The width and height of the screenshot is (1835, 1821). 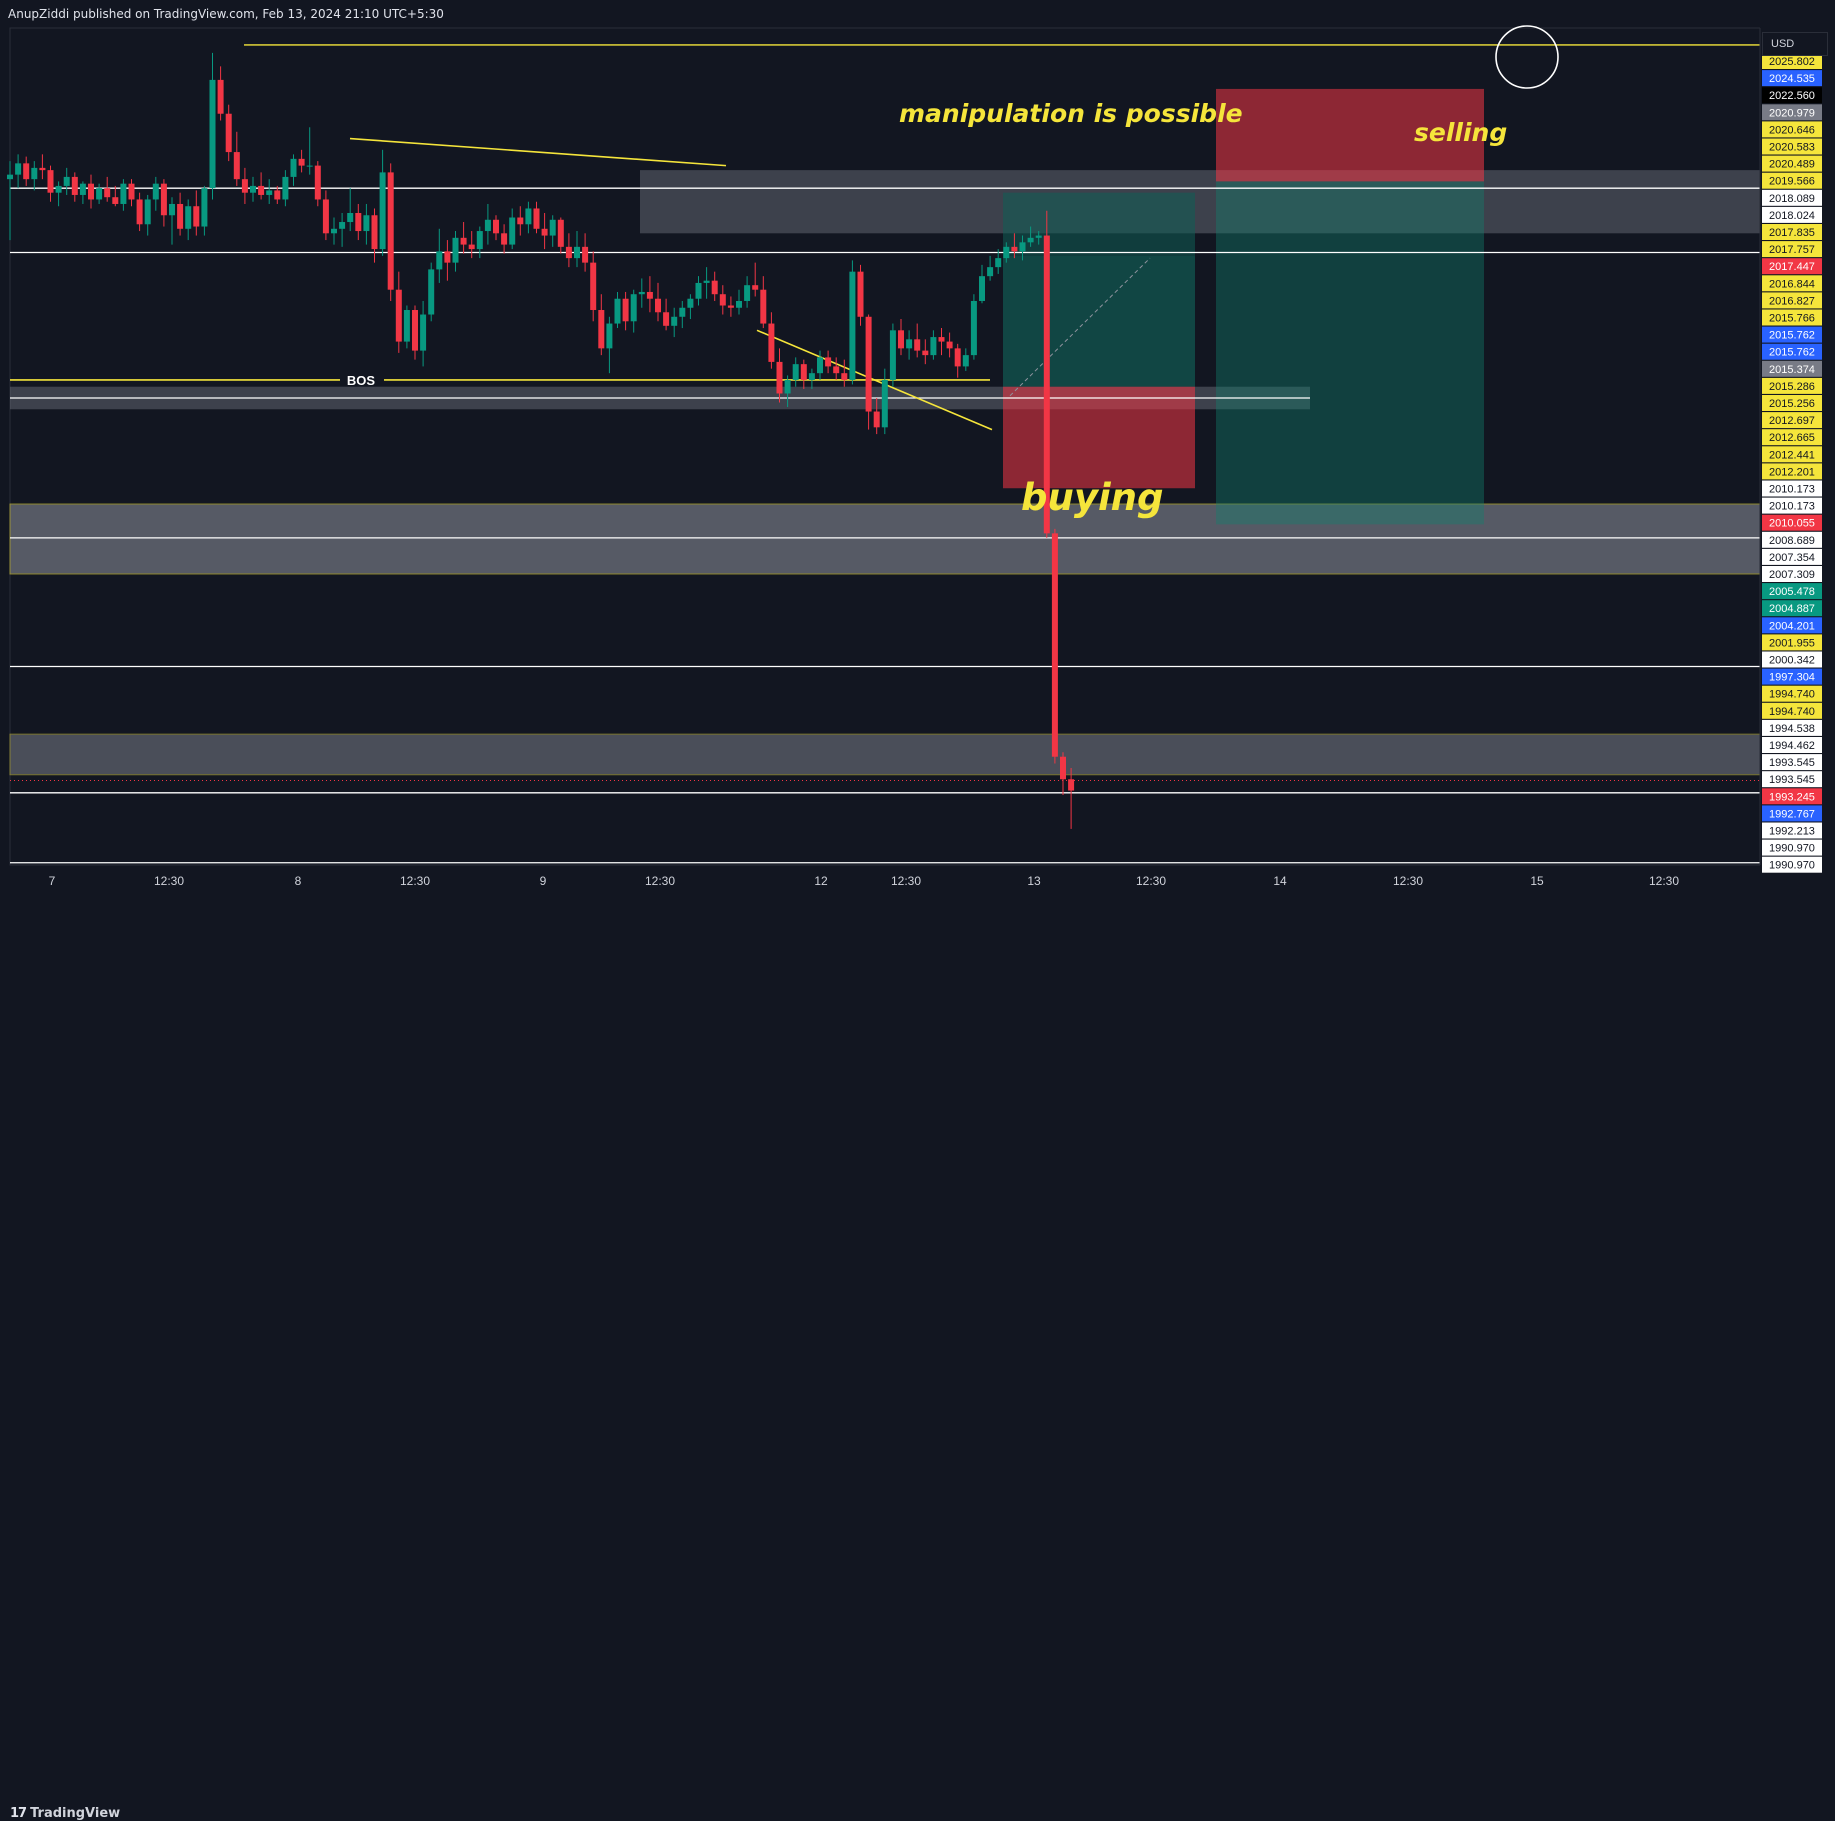 I want to click on buy-target-zone-upper, so click(x=1099, y=224).